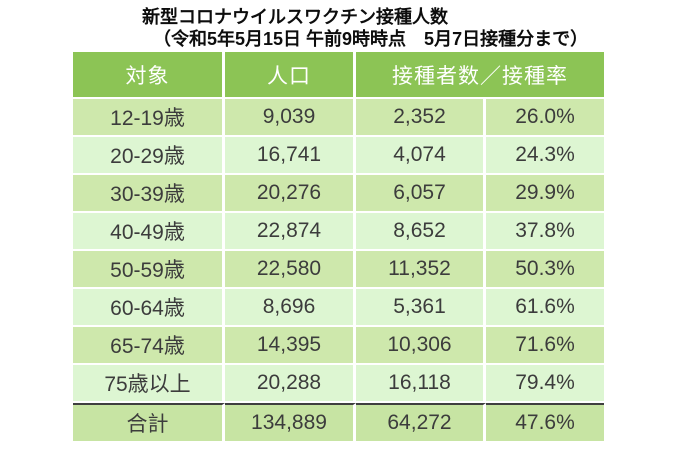 The width and height of the screenshot is (690, 457). Describe the element at coordinates (421, 232) in the screenshot. I see `vaccinated-cell: 8,652` at that location.